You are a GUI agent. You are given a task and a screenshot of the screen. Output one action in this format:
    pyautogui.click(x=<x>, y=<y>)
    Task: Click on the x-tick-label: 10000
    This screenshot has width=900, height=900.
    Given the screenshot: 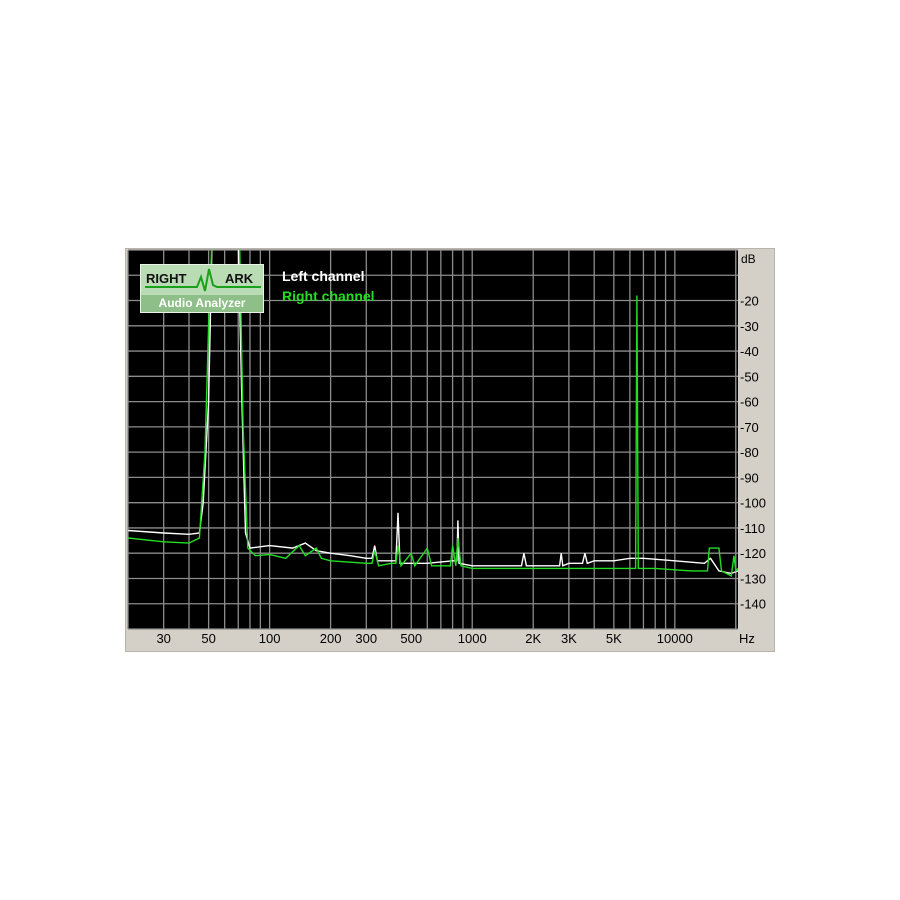 What is the action you would take?
    pyautogui.click(x=675, y=638)
    